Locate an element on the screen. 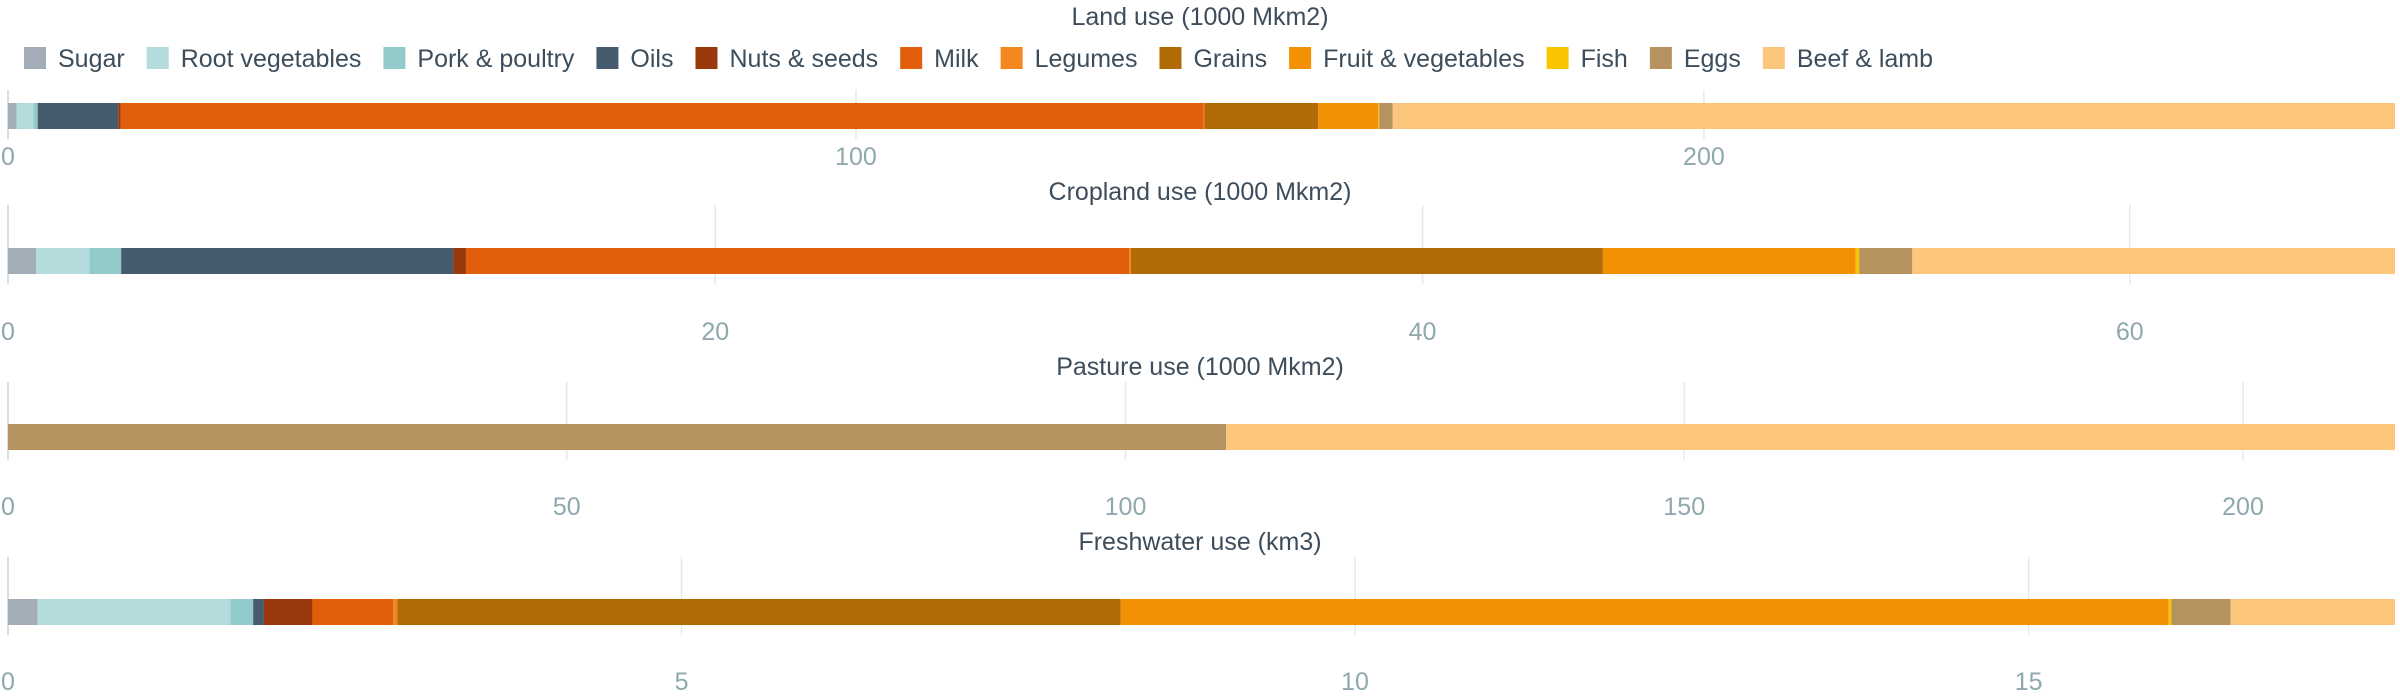  legend-label-root-vegetables: Root vegetables is located at coordinates (271, 59).